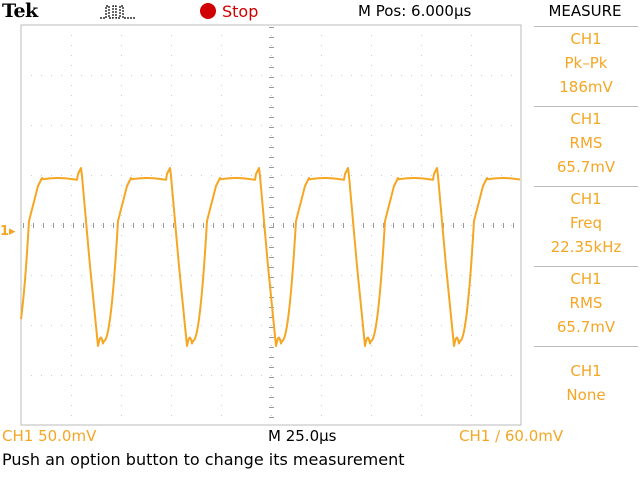 The width and height of the screenshot is (640, 480). I want to click on ch1-ground-marker: 1▸, so click(8, 231).